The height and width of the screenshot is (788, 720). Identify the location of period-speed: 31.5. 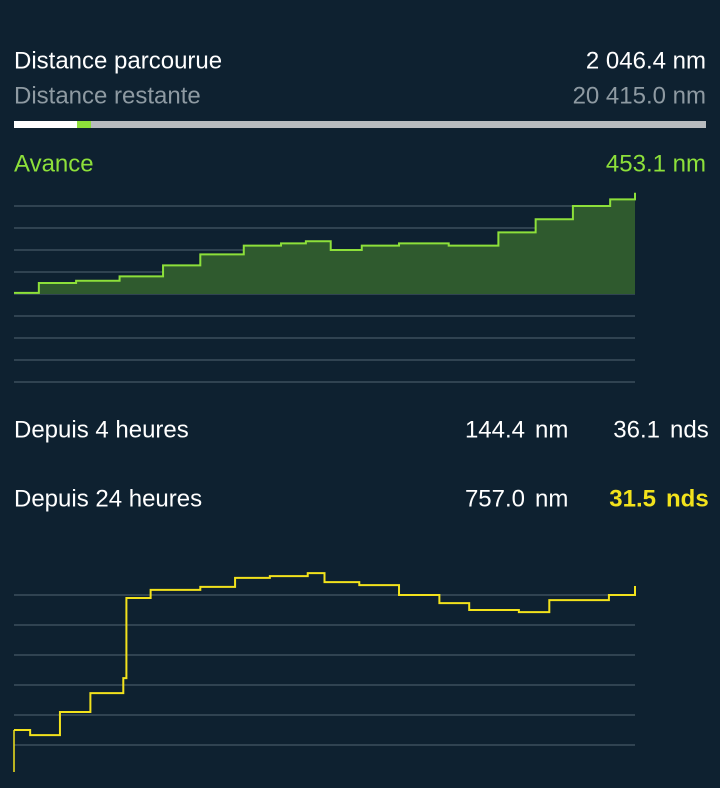
(632, 498).